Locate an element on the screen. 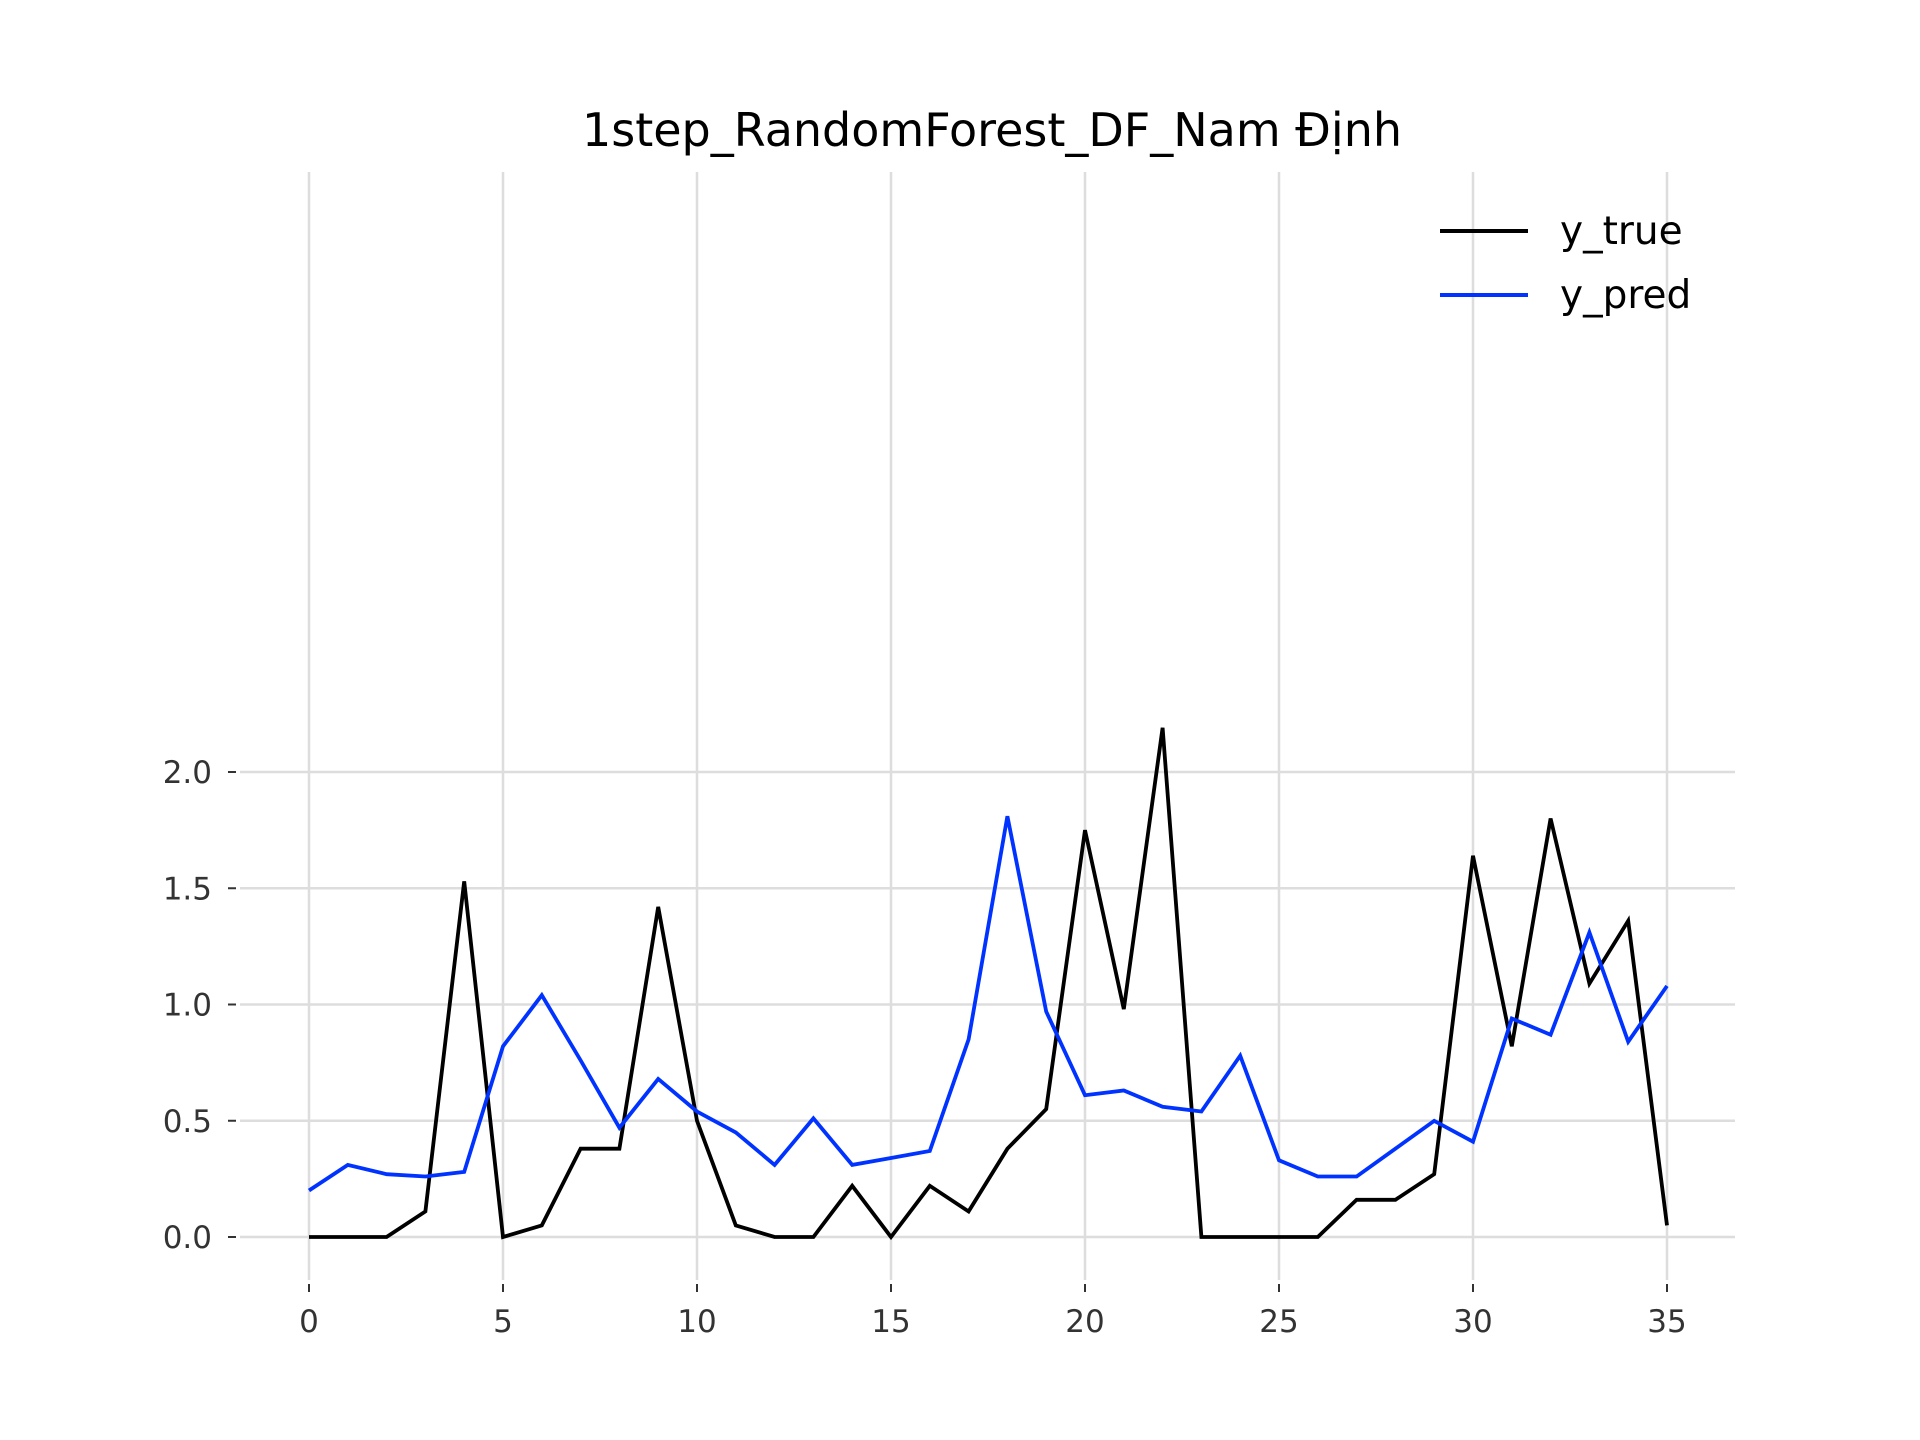 Image resolution: width=1920 pixels, height=1440 pixels. x-tick-label: 20 is located at coordinates (1084, 1322).